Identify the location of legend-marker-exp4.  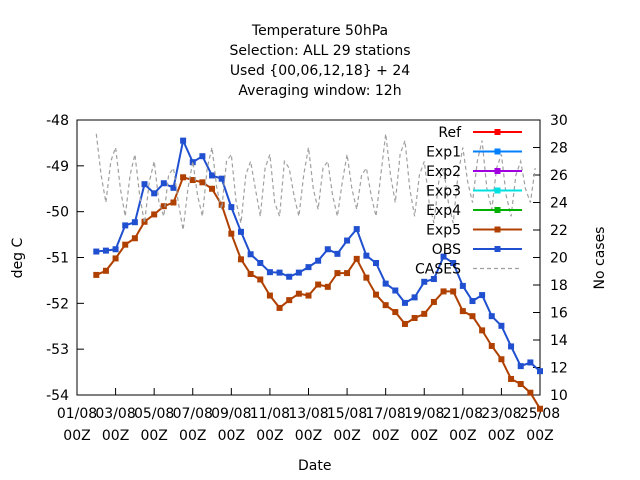
(497, 210).